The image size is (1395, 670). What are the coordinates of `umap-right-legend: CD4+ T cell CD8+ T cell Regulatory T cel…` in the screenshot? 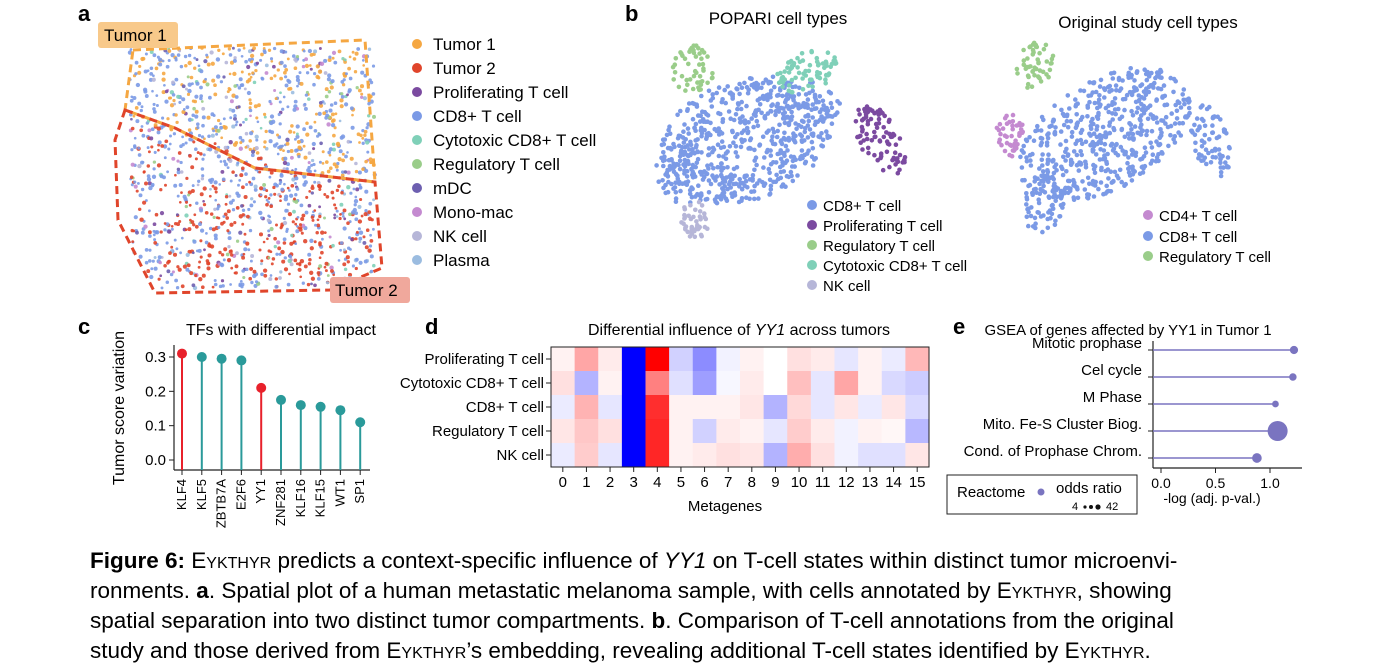 It's located at (1207, 237).